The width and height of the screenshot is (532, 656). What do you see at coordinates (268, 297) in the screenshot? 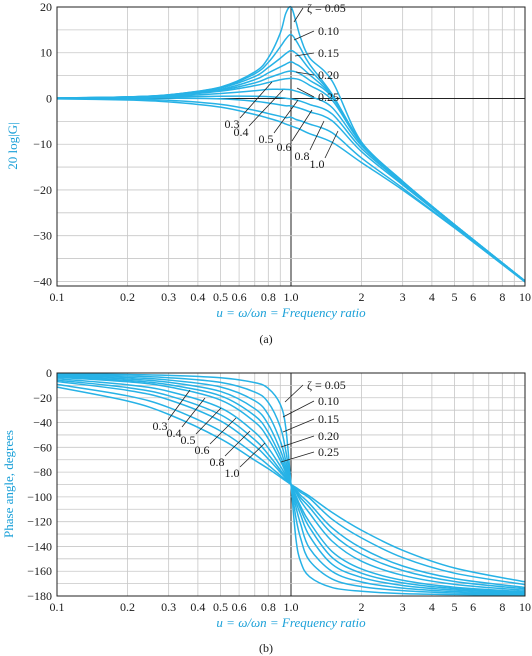
I see `magnitude-x-tick-0-8: 0.8` at bounding box center [268, 297].